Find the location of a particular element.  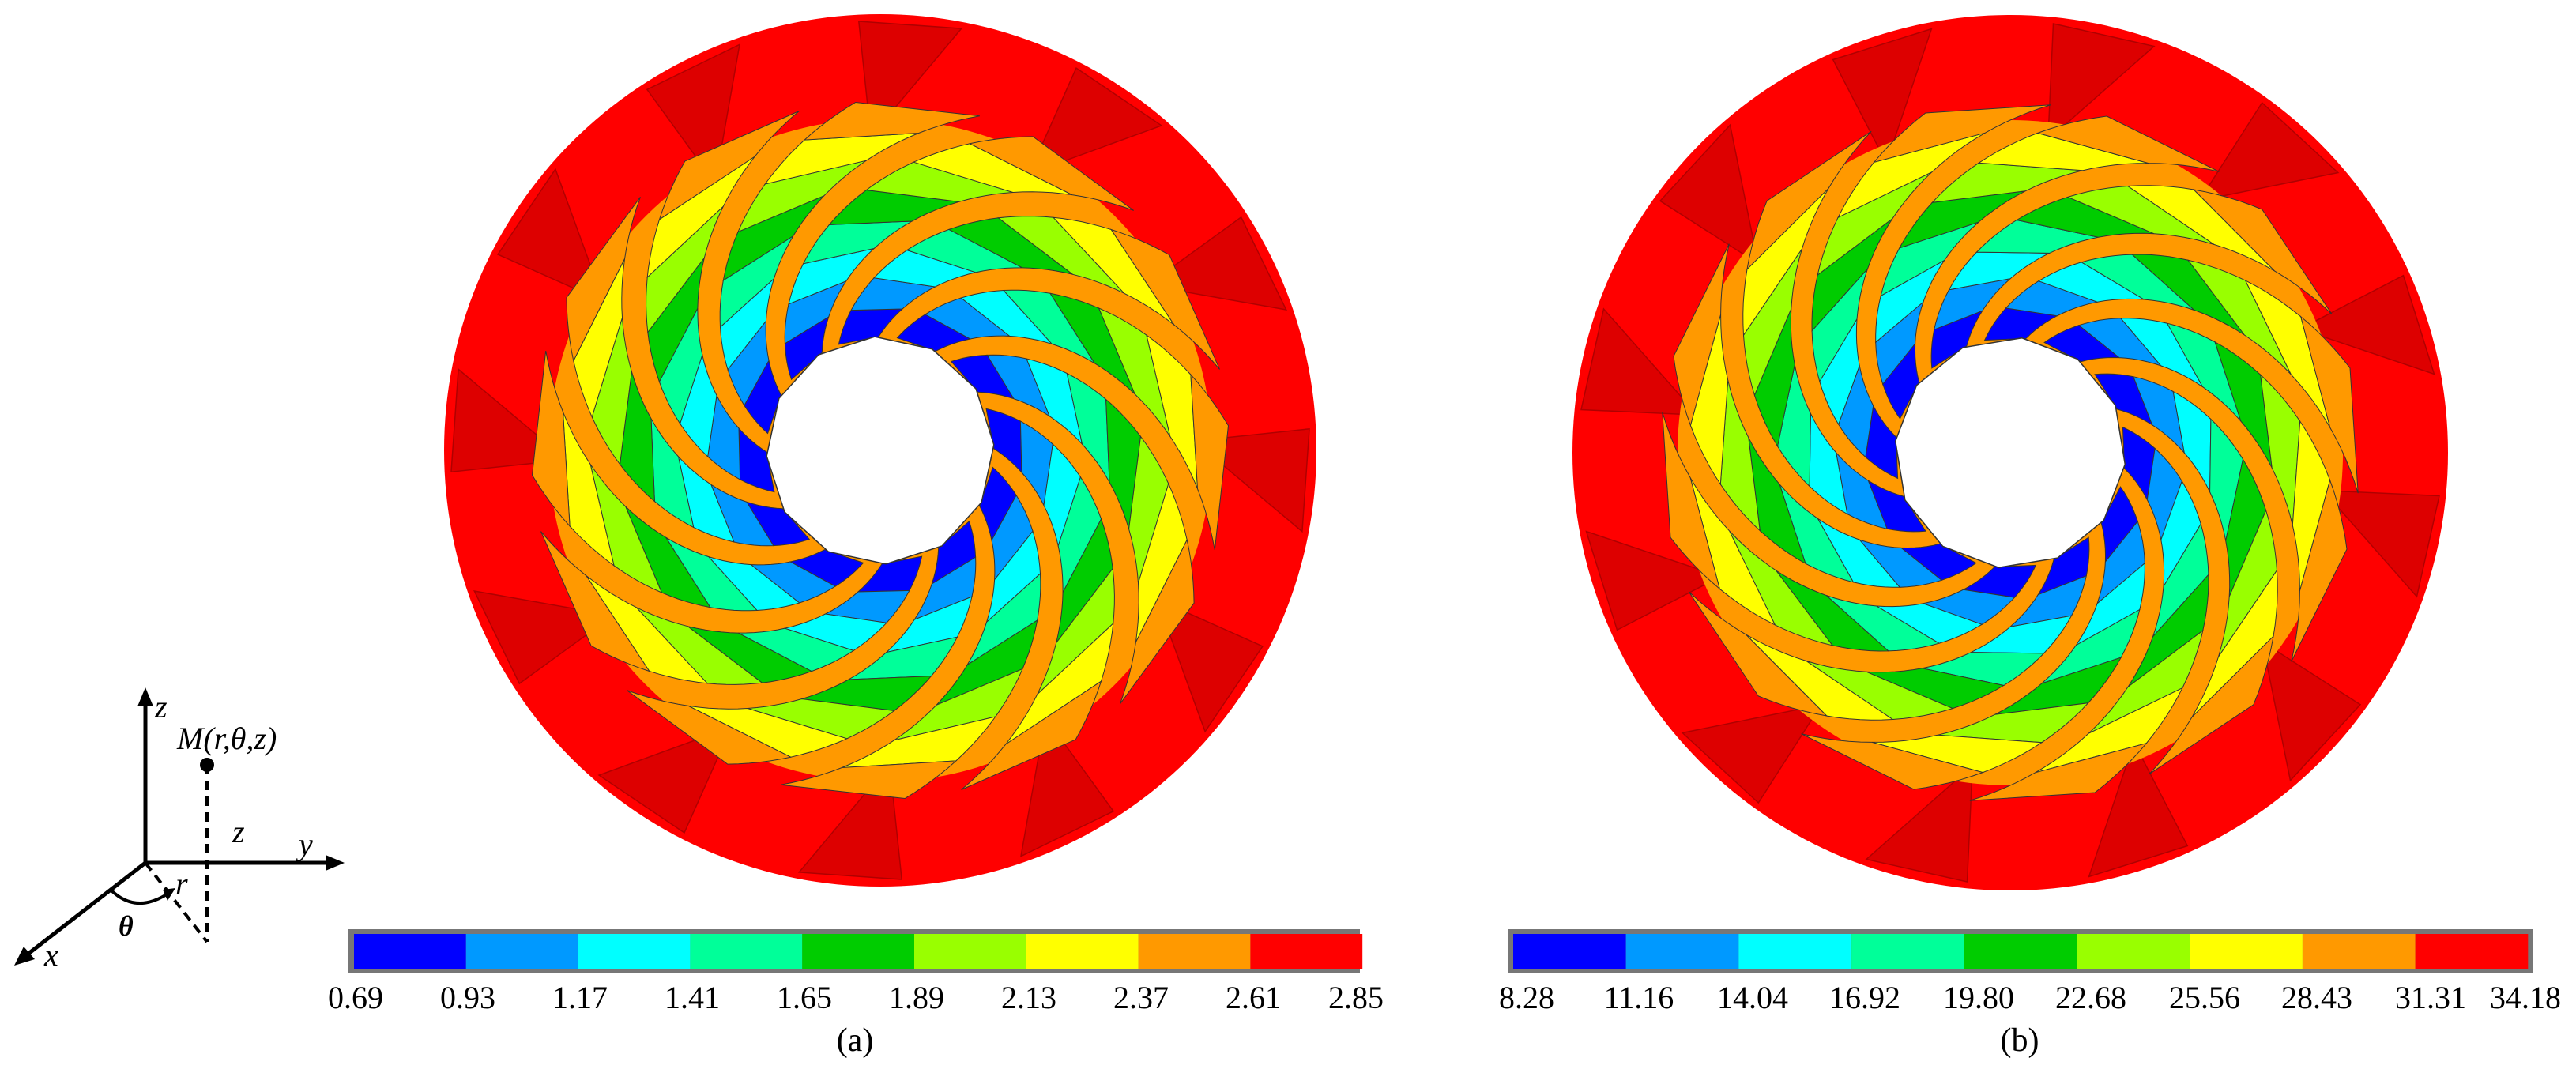

scale-tick-label: 1.89 is located at coordinates (916, 997).